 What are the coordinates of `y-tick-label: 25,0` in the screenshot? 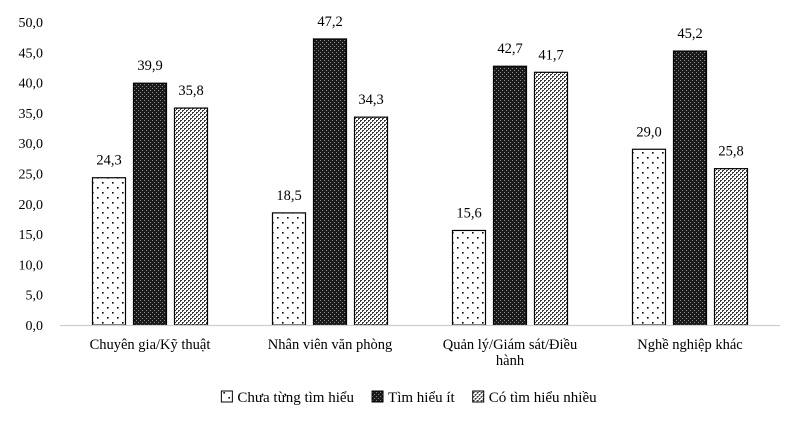 It's located at (31, 175).